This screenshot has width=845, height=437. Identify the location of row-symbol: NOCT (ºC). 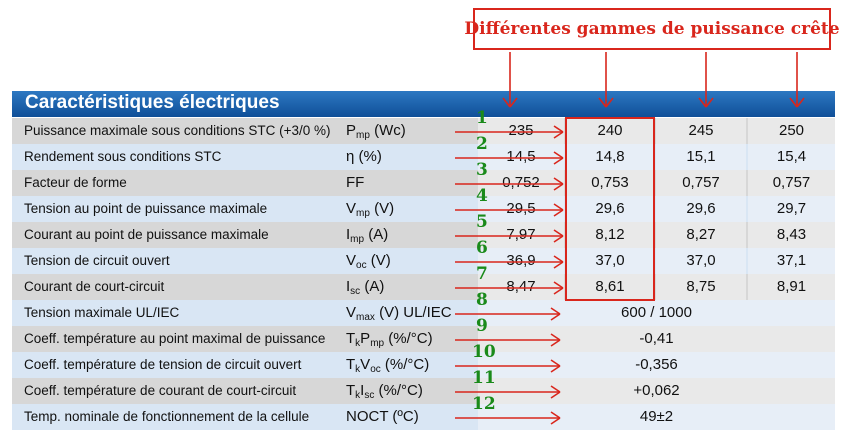
(408, 417).